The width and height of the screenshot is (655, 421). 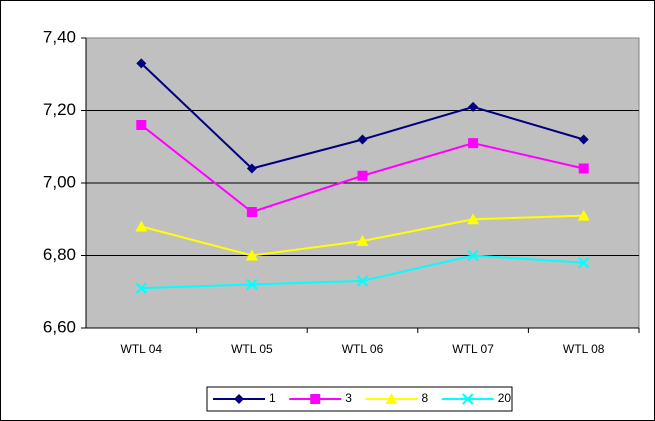 I want to click on legend-label: 3, so click(x=348, y=398).